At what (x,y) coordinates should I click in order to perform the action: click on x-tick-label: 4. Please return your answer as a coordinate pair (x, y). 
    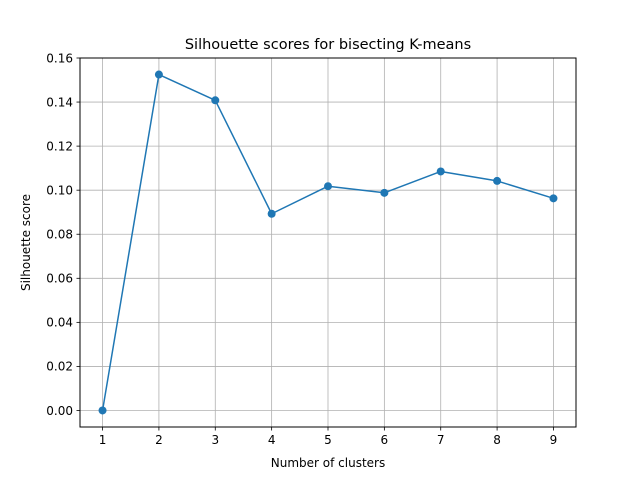
    Looking at the image, I should click on (272, 440).